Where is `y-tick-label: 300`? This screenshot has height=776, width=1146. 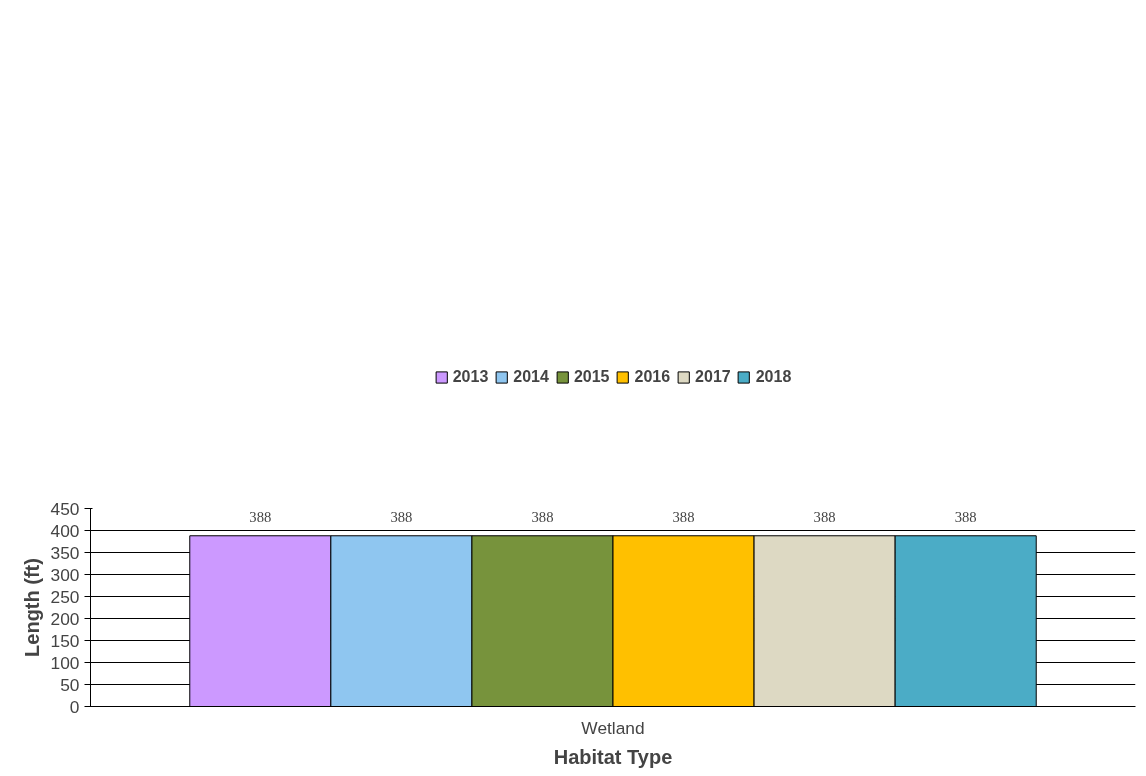 y-tick-label: 300 is located at coordinates (65, 574).